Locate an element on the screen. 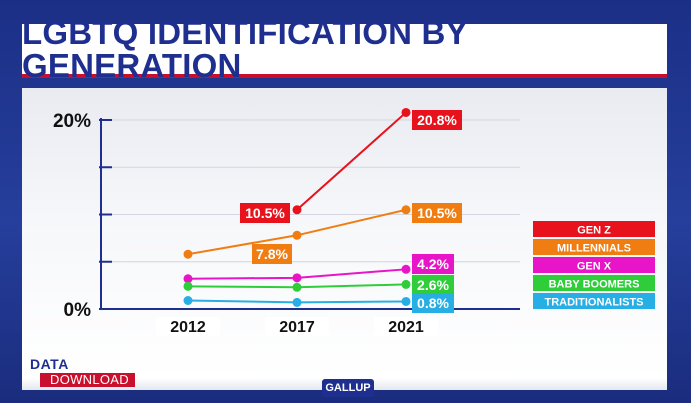 This screenshot has height=403, width=691. data-label: 2.6% is located at coordinates (433, 285).